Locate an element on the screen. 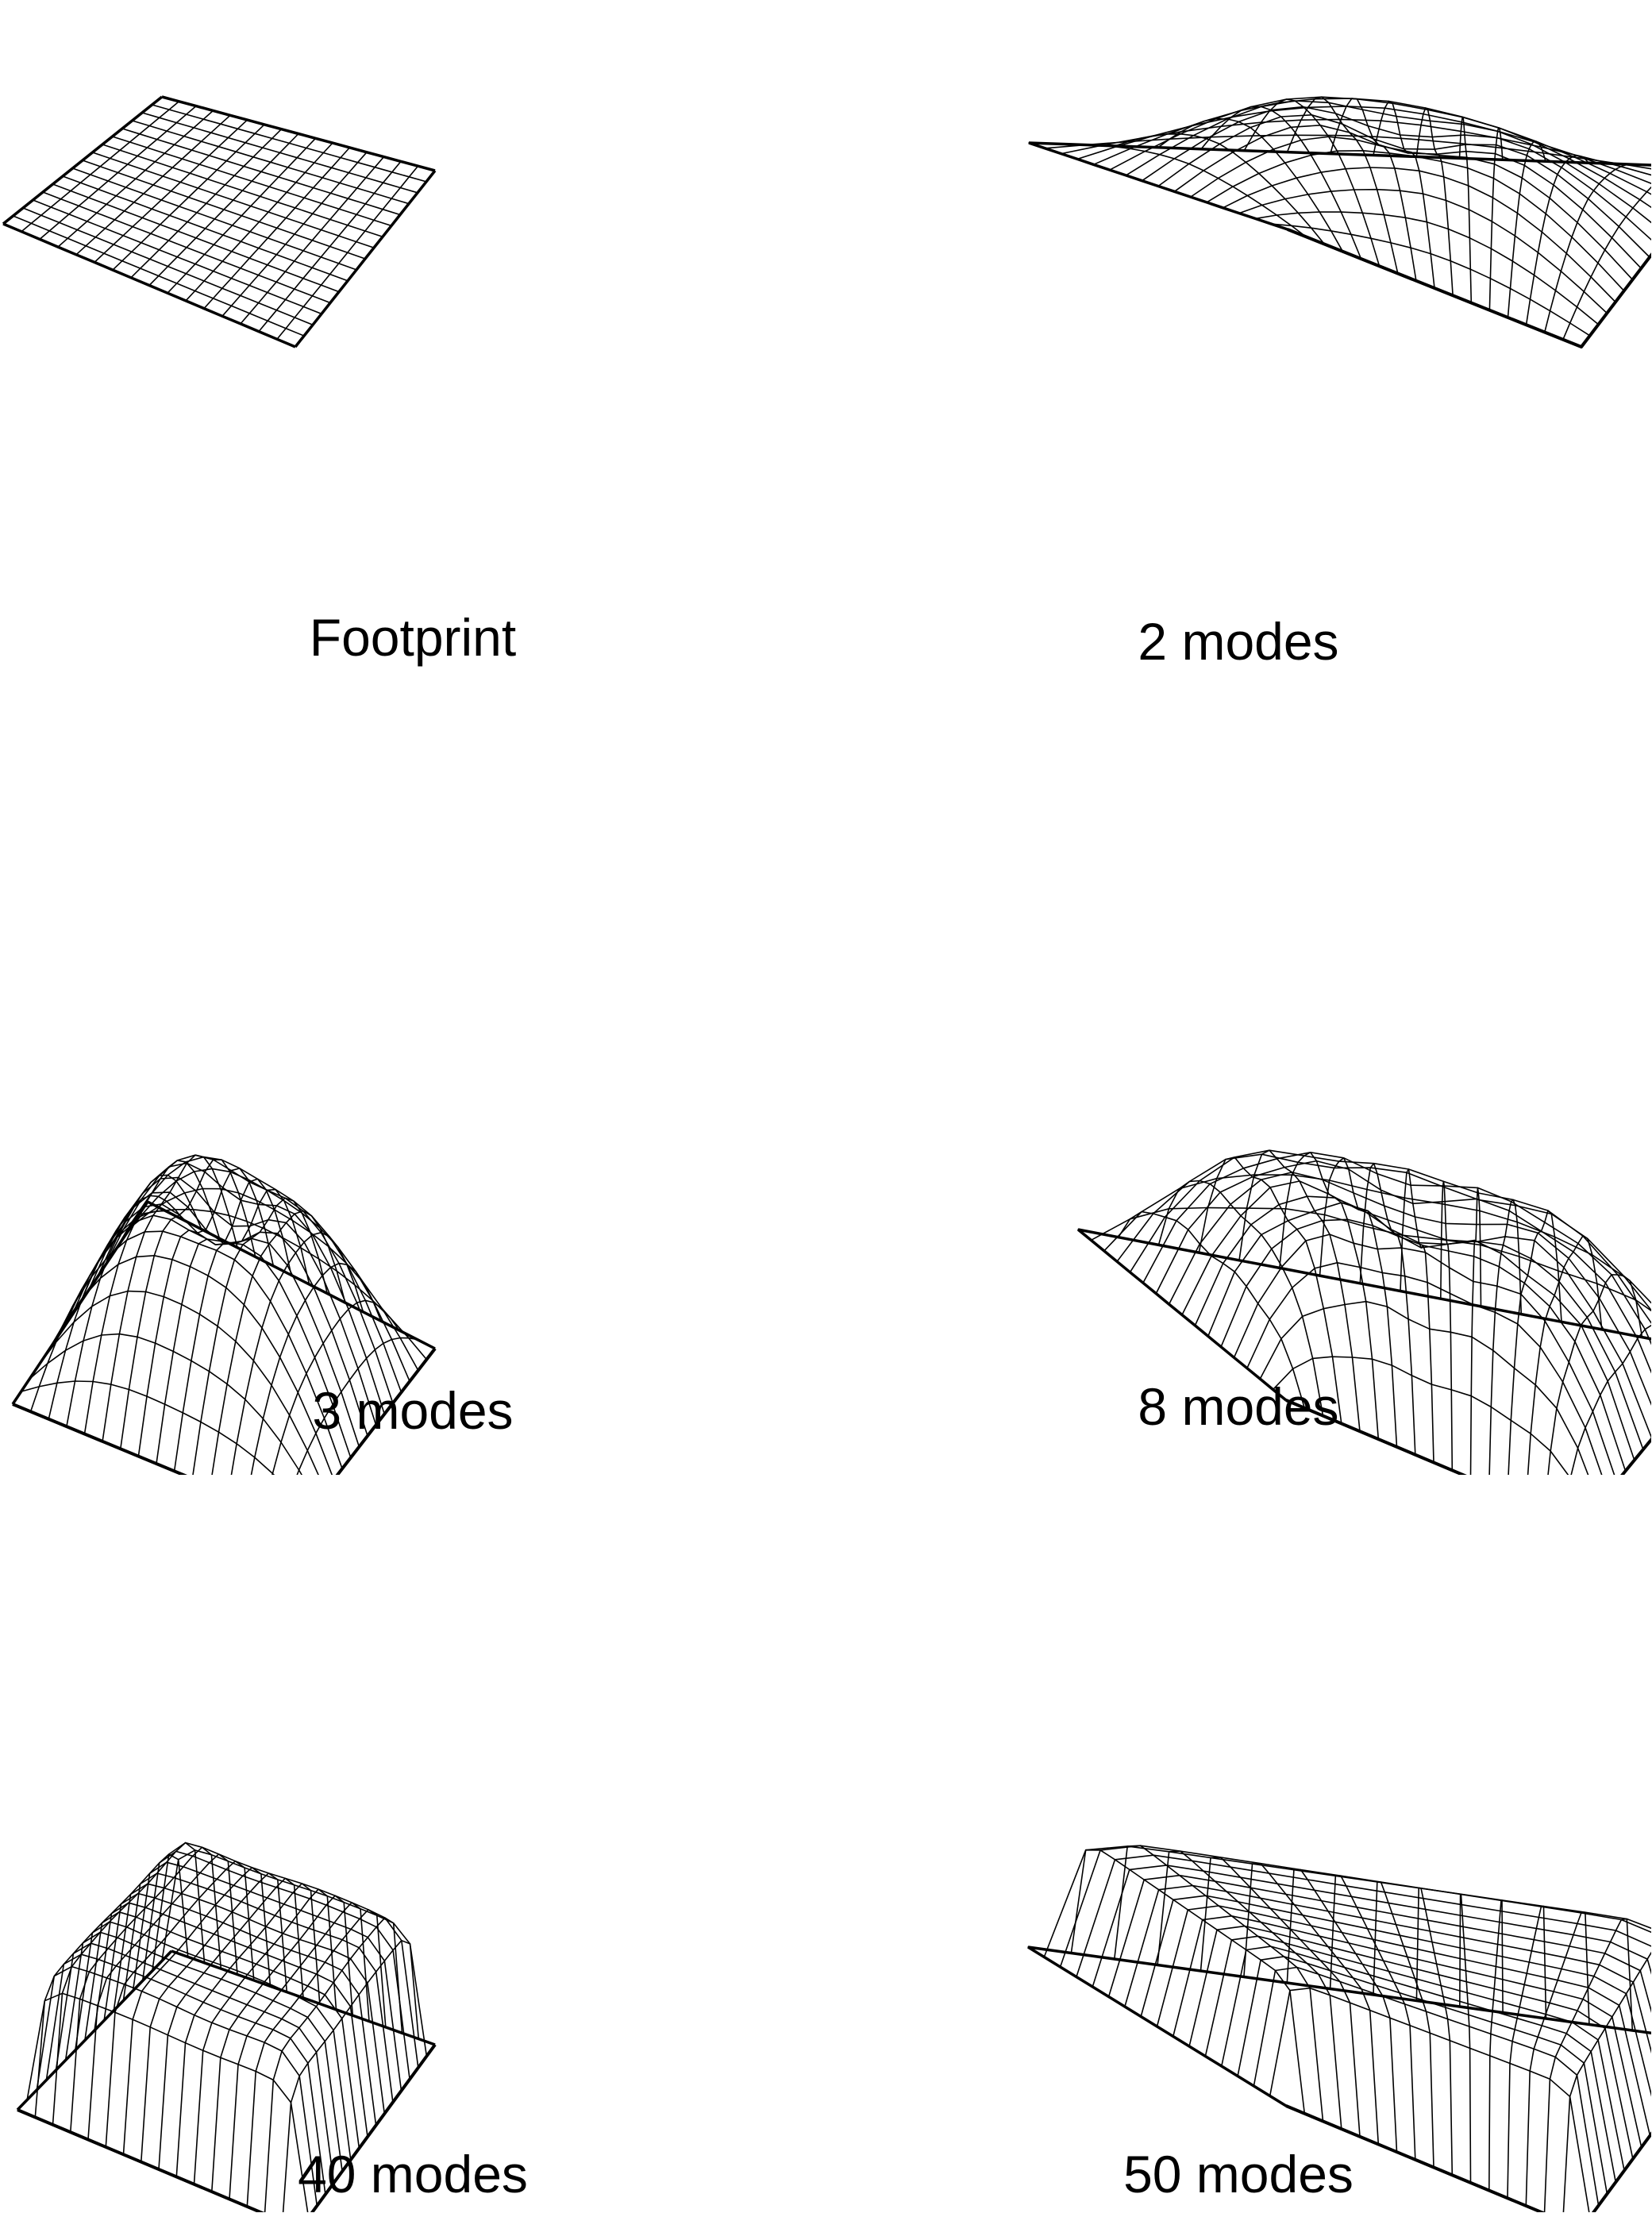 The width and height of the screenshot is (1652, 2213). surface-wireframe-2-modes is located at coordinates (1339, 222).